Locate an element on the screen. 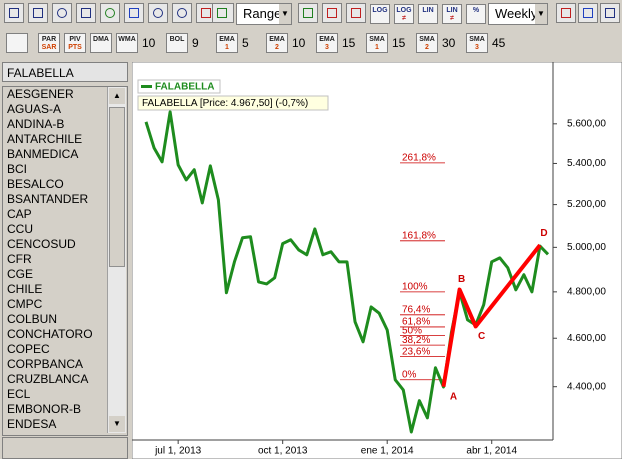 The image size is (622, 459). x-tick-label: jul 1, 2013 is located at coordinates (178, 451).